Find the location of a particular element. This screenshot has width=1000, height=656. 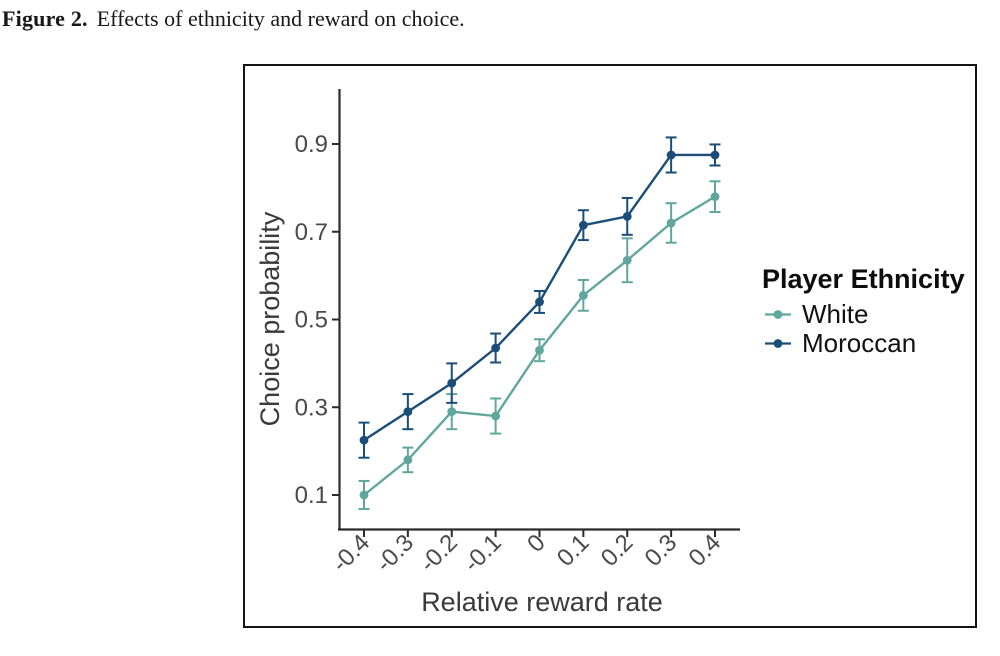

x-tick-label: -0.2 is located at coordinates (439, 553).